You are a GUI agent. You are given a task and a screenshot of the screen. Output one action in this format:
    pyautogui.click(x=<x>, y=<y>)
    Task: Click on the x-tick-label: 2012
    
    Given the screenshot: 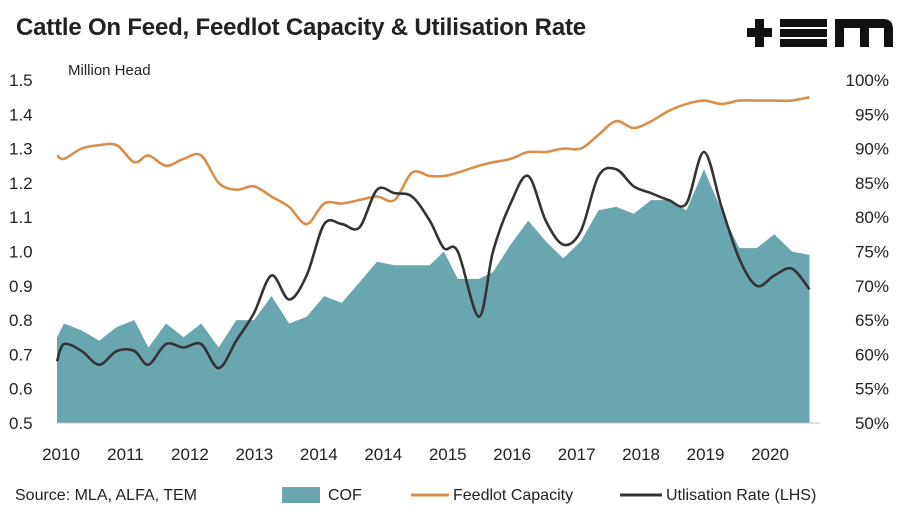 What is the action you would take?
    pyautogui.click(x=190, y=454)
    